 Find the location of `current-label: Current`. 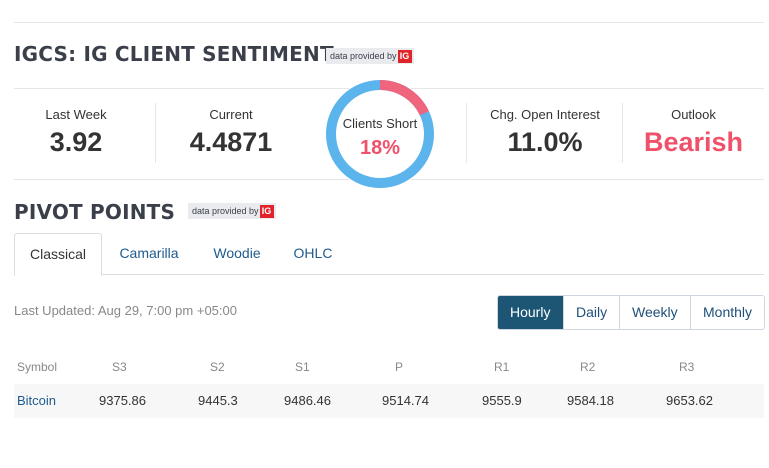

current-label: Current is located at coordinates (231, 114).